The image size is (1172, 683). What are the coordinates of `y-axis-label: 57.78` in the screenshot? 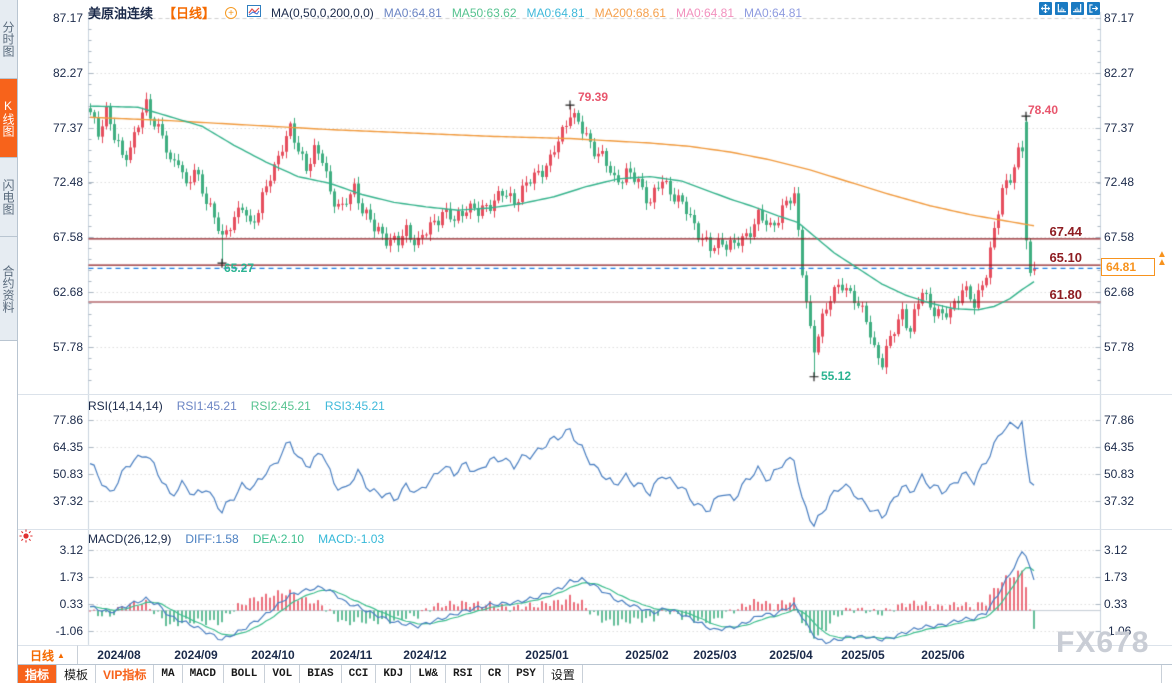 It's located at (67, 347).